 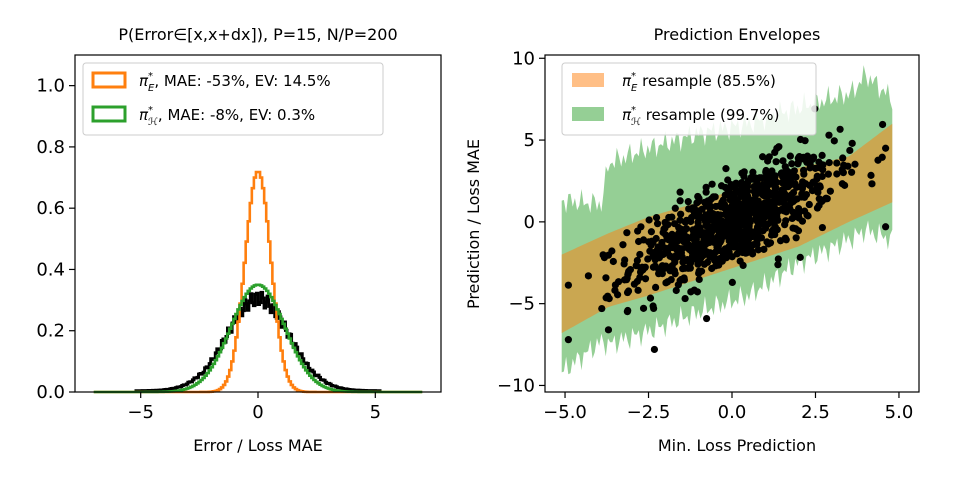 I want to click on legend-label-pi-H-envelope: π* ℋ resample (99.7%), so click(x=700, y=116).